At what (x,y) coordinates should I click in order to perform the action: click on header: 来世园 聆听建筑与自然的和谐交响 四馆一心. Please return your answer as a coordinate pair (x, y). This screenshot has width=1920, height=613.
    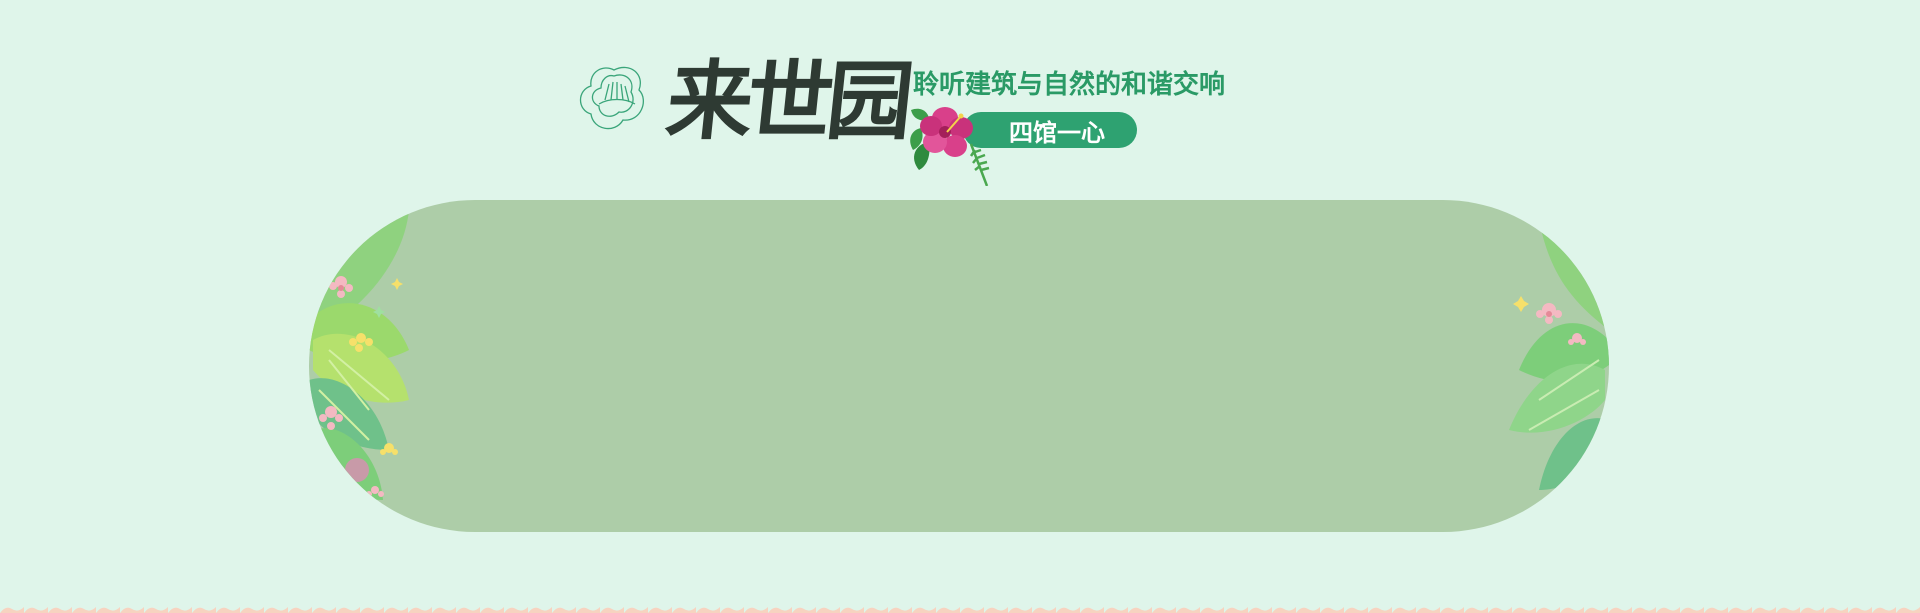
    Looking at the image, I should click on (915, 121).